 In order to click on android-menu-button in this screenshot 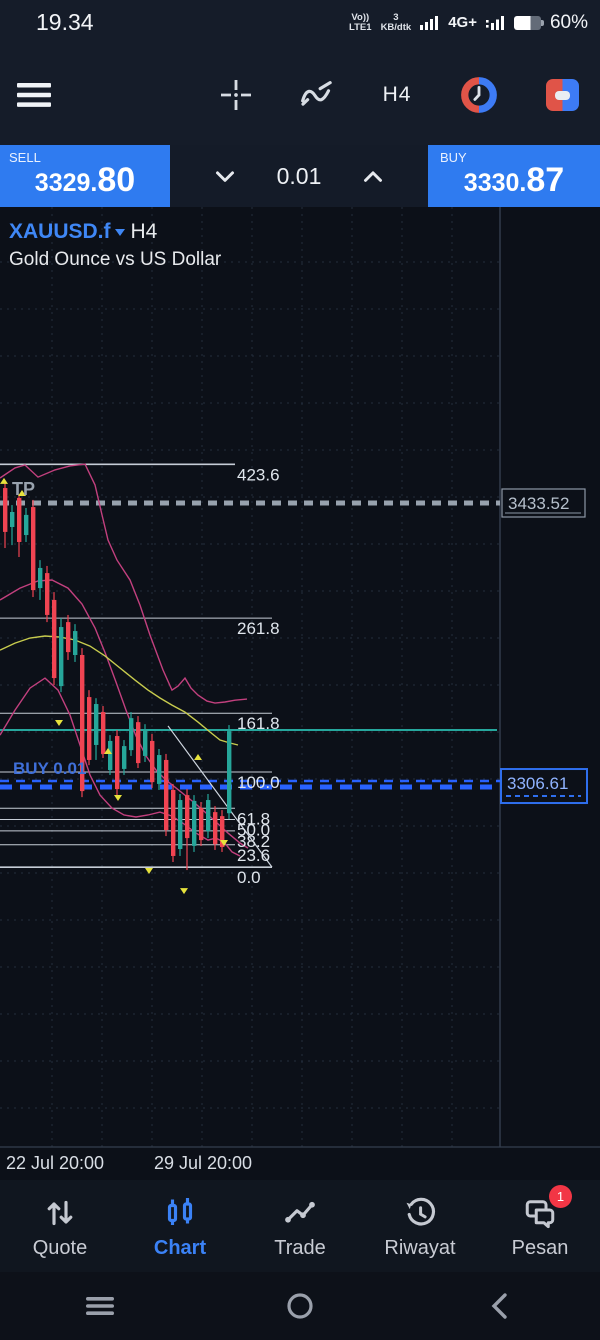, I will do `click(100, 1306)`.